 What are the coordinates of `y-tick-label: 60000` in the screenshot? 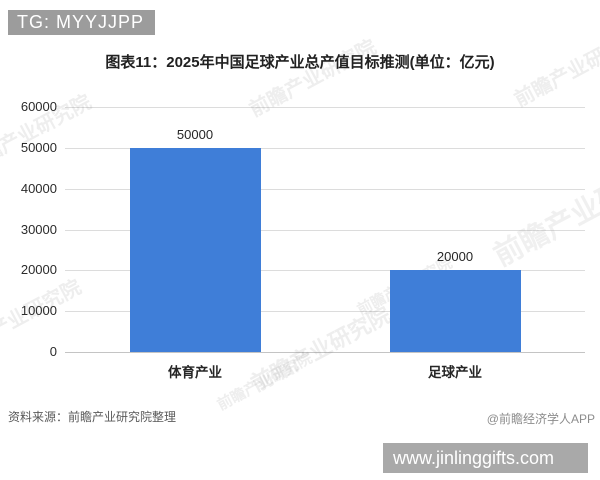 It's located at (38, 106).